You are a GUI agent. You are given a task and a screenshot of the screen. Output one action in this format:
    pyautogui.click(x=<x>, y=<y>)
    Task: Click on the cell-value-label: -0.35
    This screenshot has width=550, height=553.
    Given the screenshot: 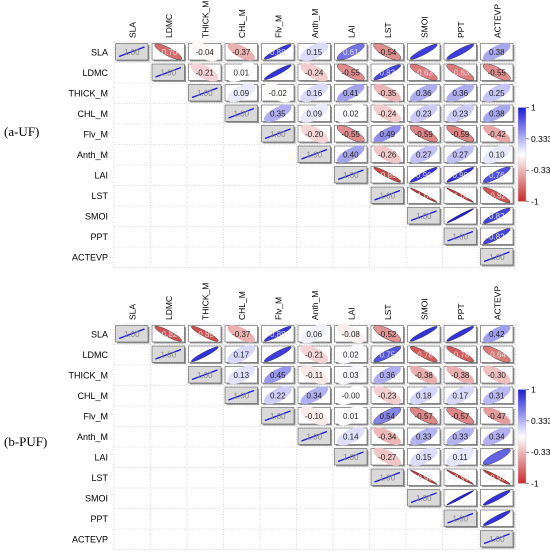 What is the action you would take?
    pyautogui.click(x=387, y=93)
    